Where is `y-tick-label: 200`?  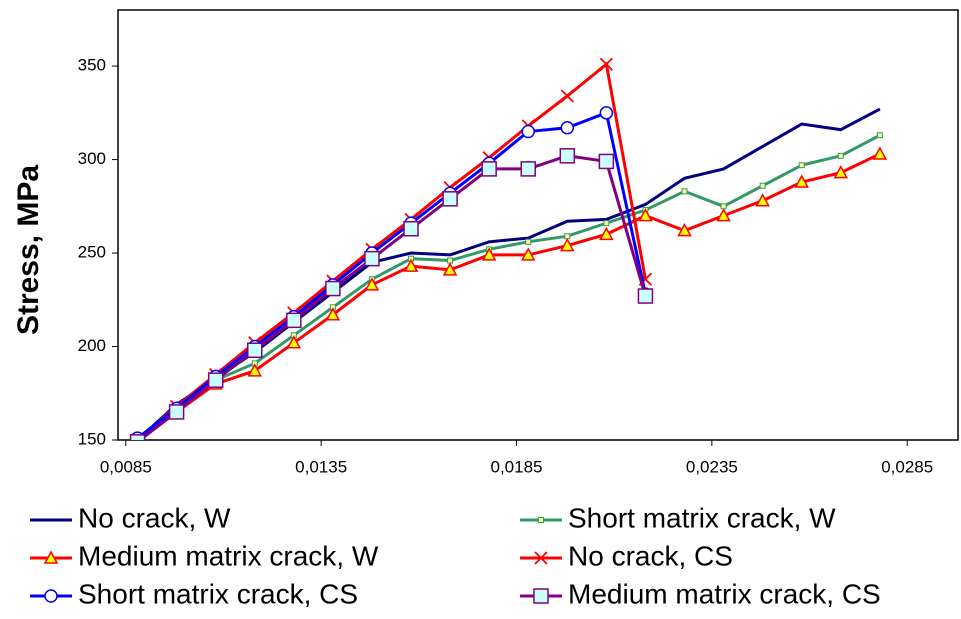
y-tick-label: 200 is located at coordinates (92, 345).